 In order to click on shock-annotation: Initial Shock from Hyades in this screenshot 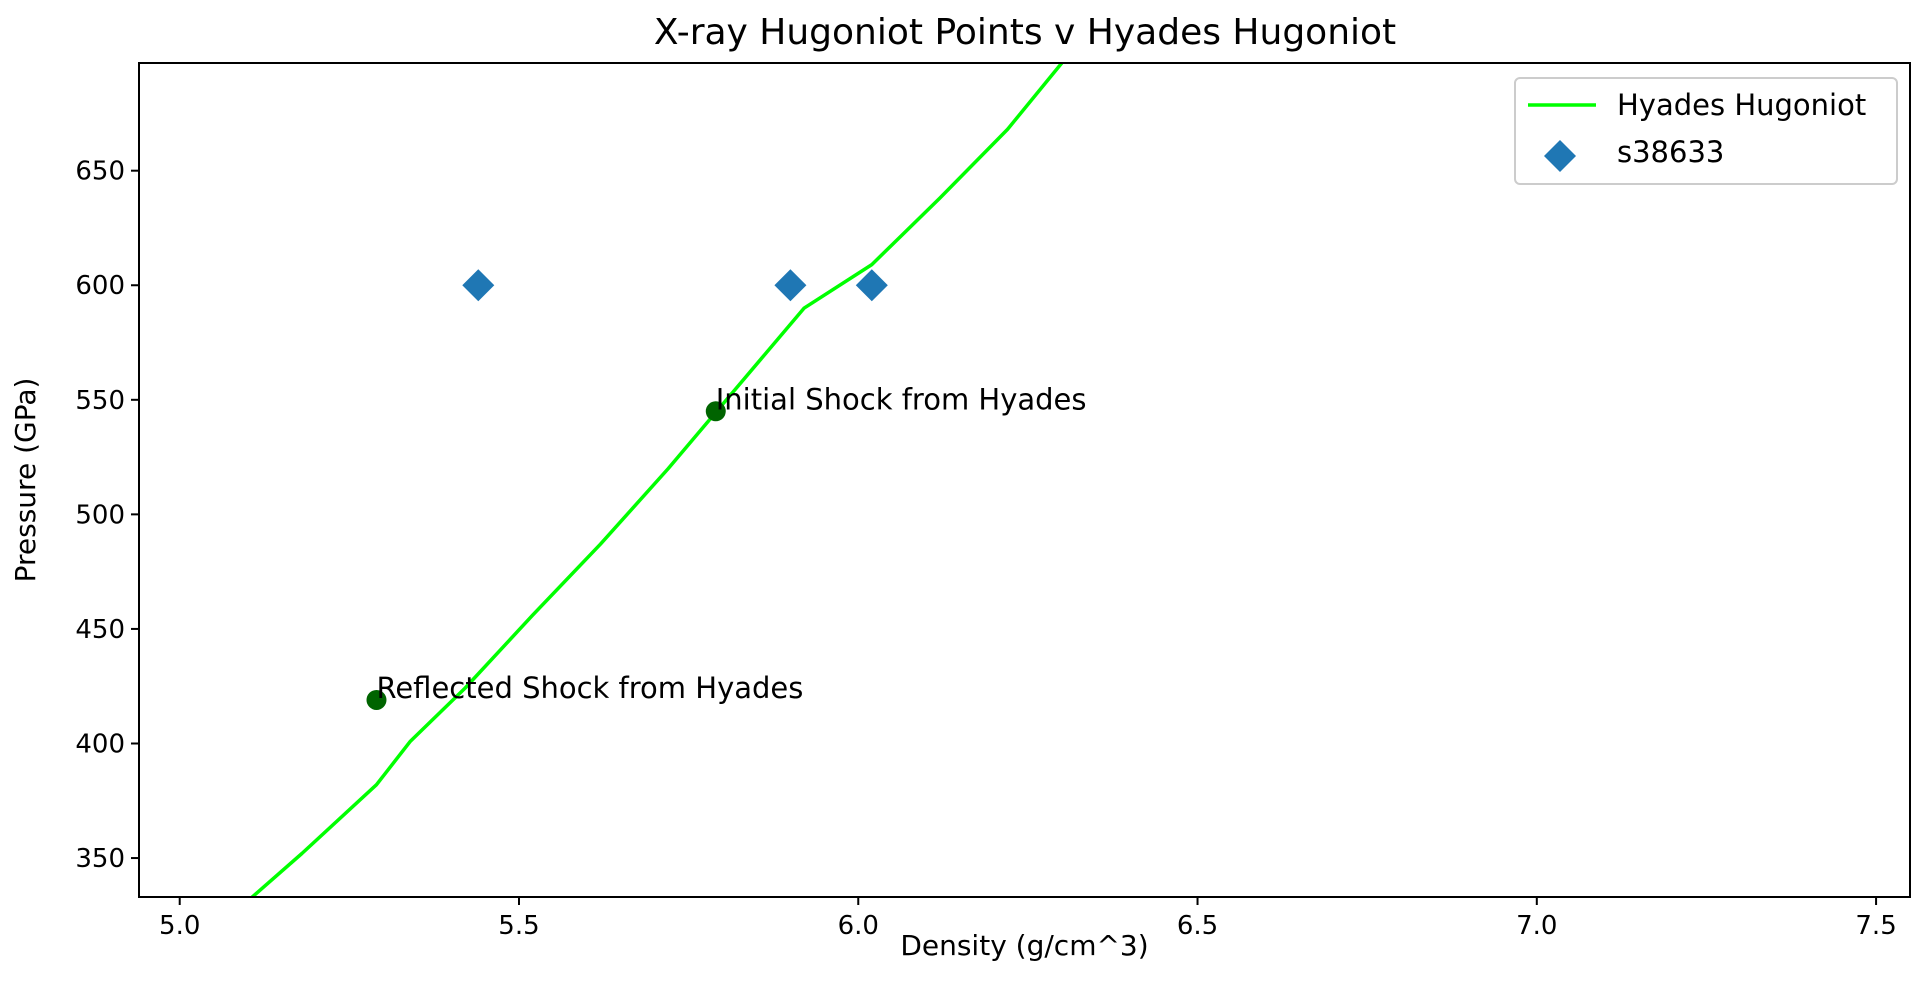, I will do `click(901, 399)`.